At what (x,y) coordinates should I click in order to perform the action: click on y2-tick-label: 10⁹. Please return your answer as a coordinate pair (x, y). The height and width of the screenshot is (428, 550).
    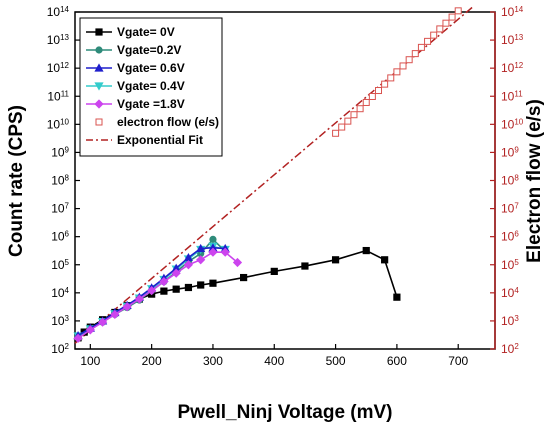
    Looking at the image, I should click on (510, 152).